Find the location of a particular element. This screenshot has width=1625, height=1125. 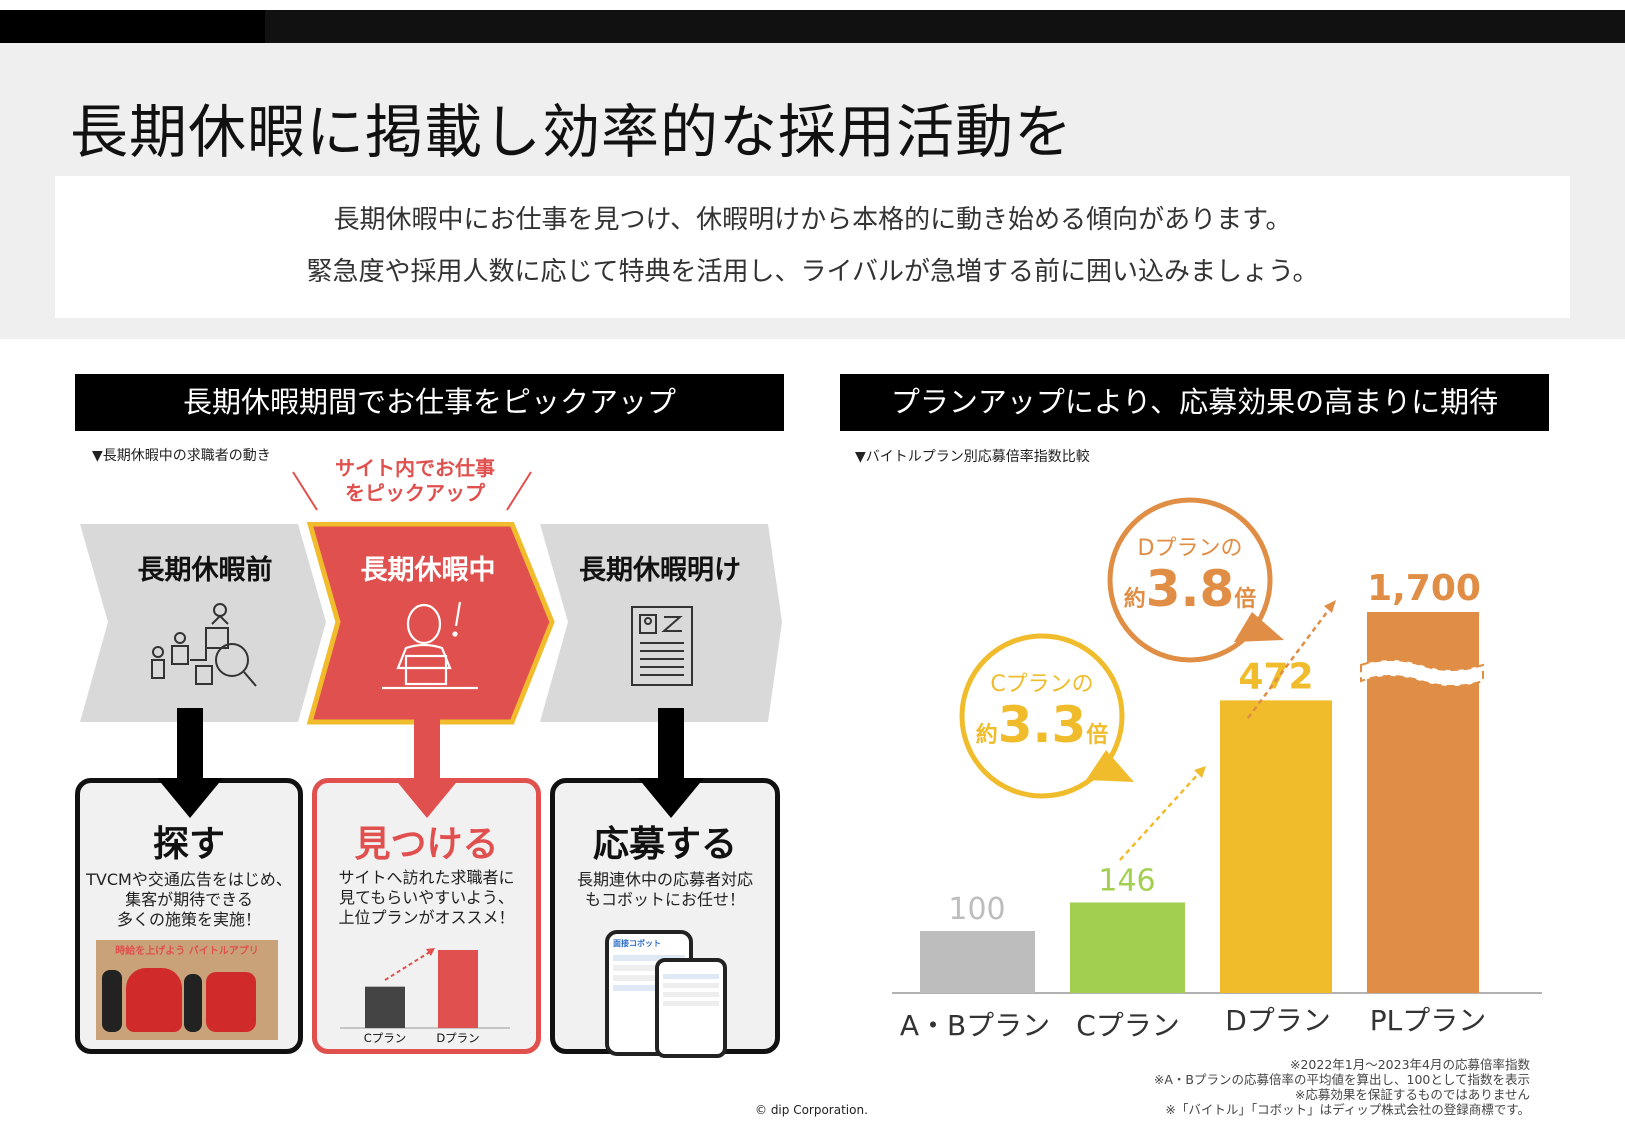

bubble-c-number: 3.3 is located at coordinates (1042, 725).